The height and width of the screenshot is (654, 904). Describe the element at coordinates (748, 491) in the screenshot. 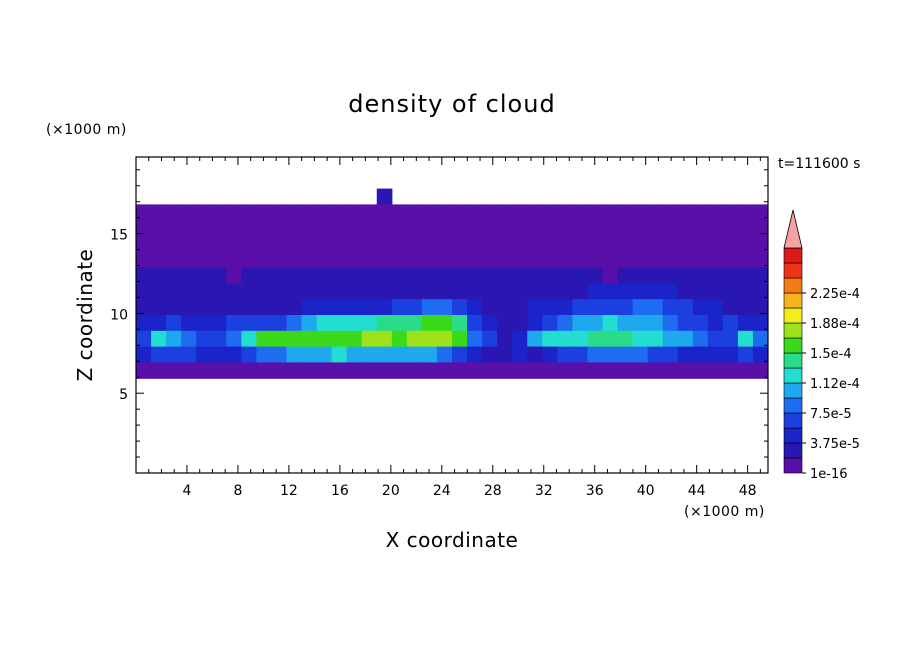

I see `x-tick-label: 48` at that location.